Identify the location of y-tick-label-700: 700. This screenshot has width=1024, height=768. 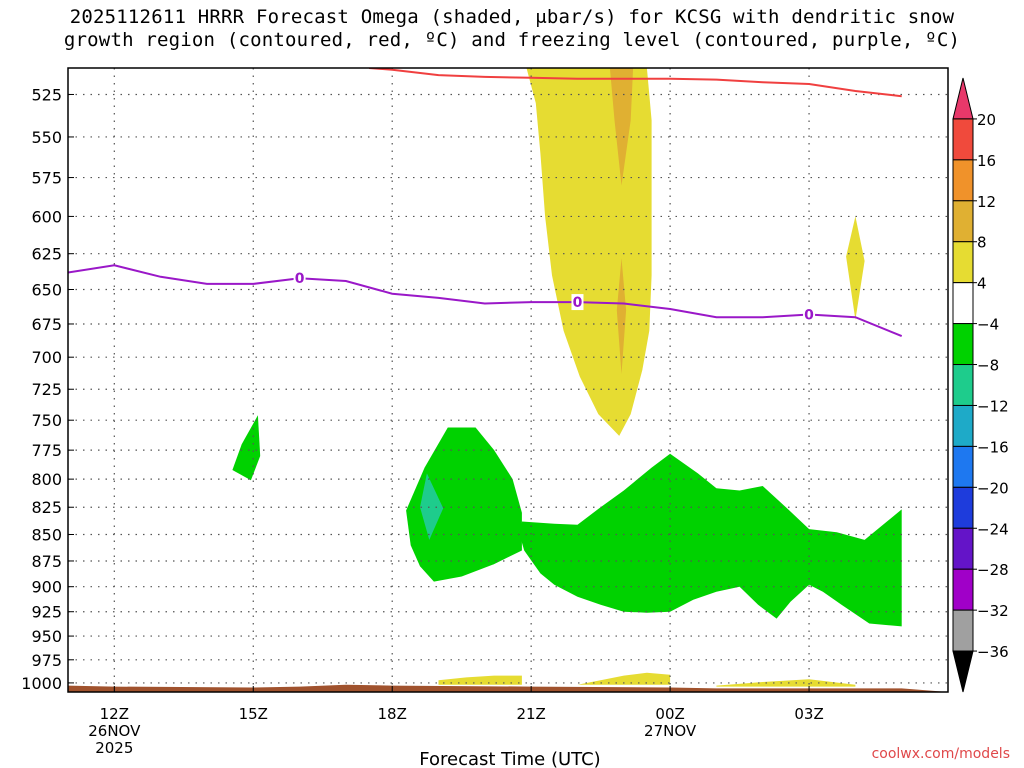
(46, 357).